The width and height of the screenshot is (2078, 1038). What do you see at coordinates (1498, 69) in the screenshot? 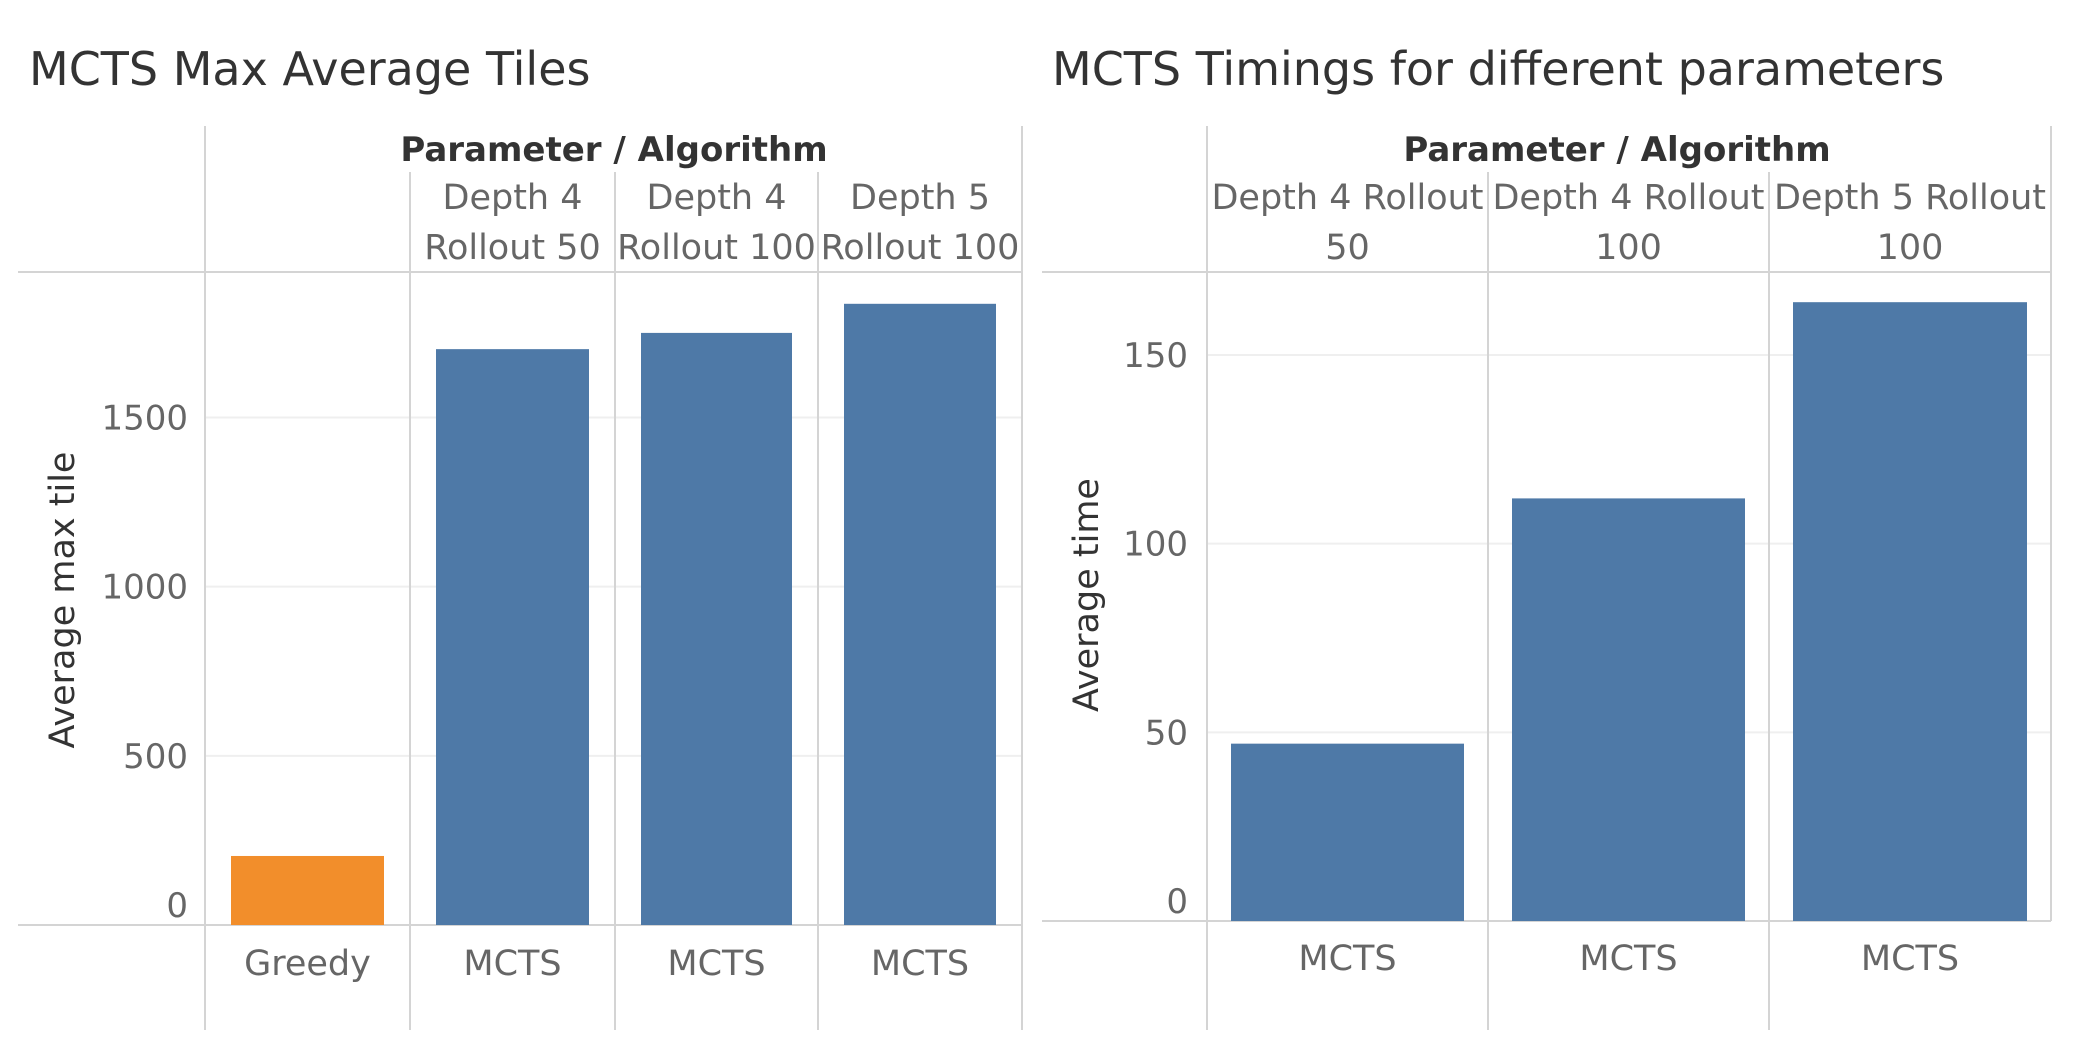
I see `chart-2-title: MCTS Timings for different parameters` at bounding box center [1498, 69].